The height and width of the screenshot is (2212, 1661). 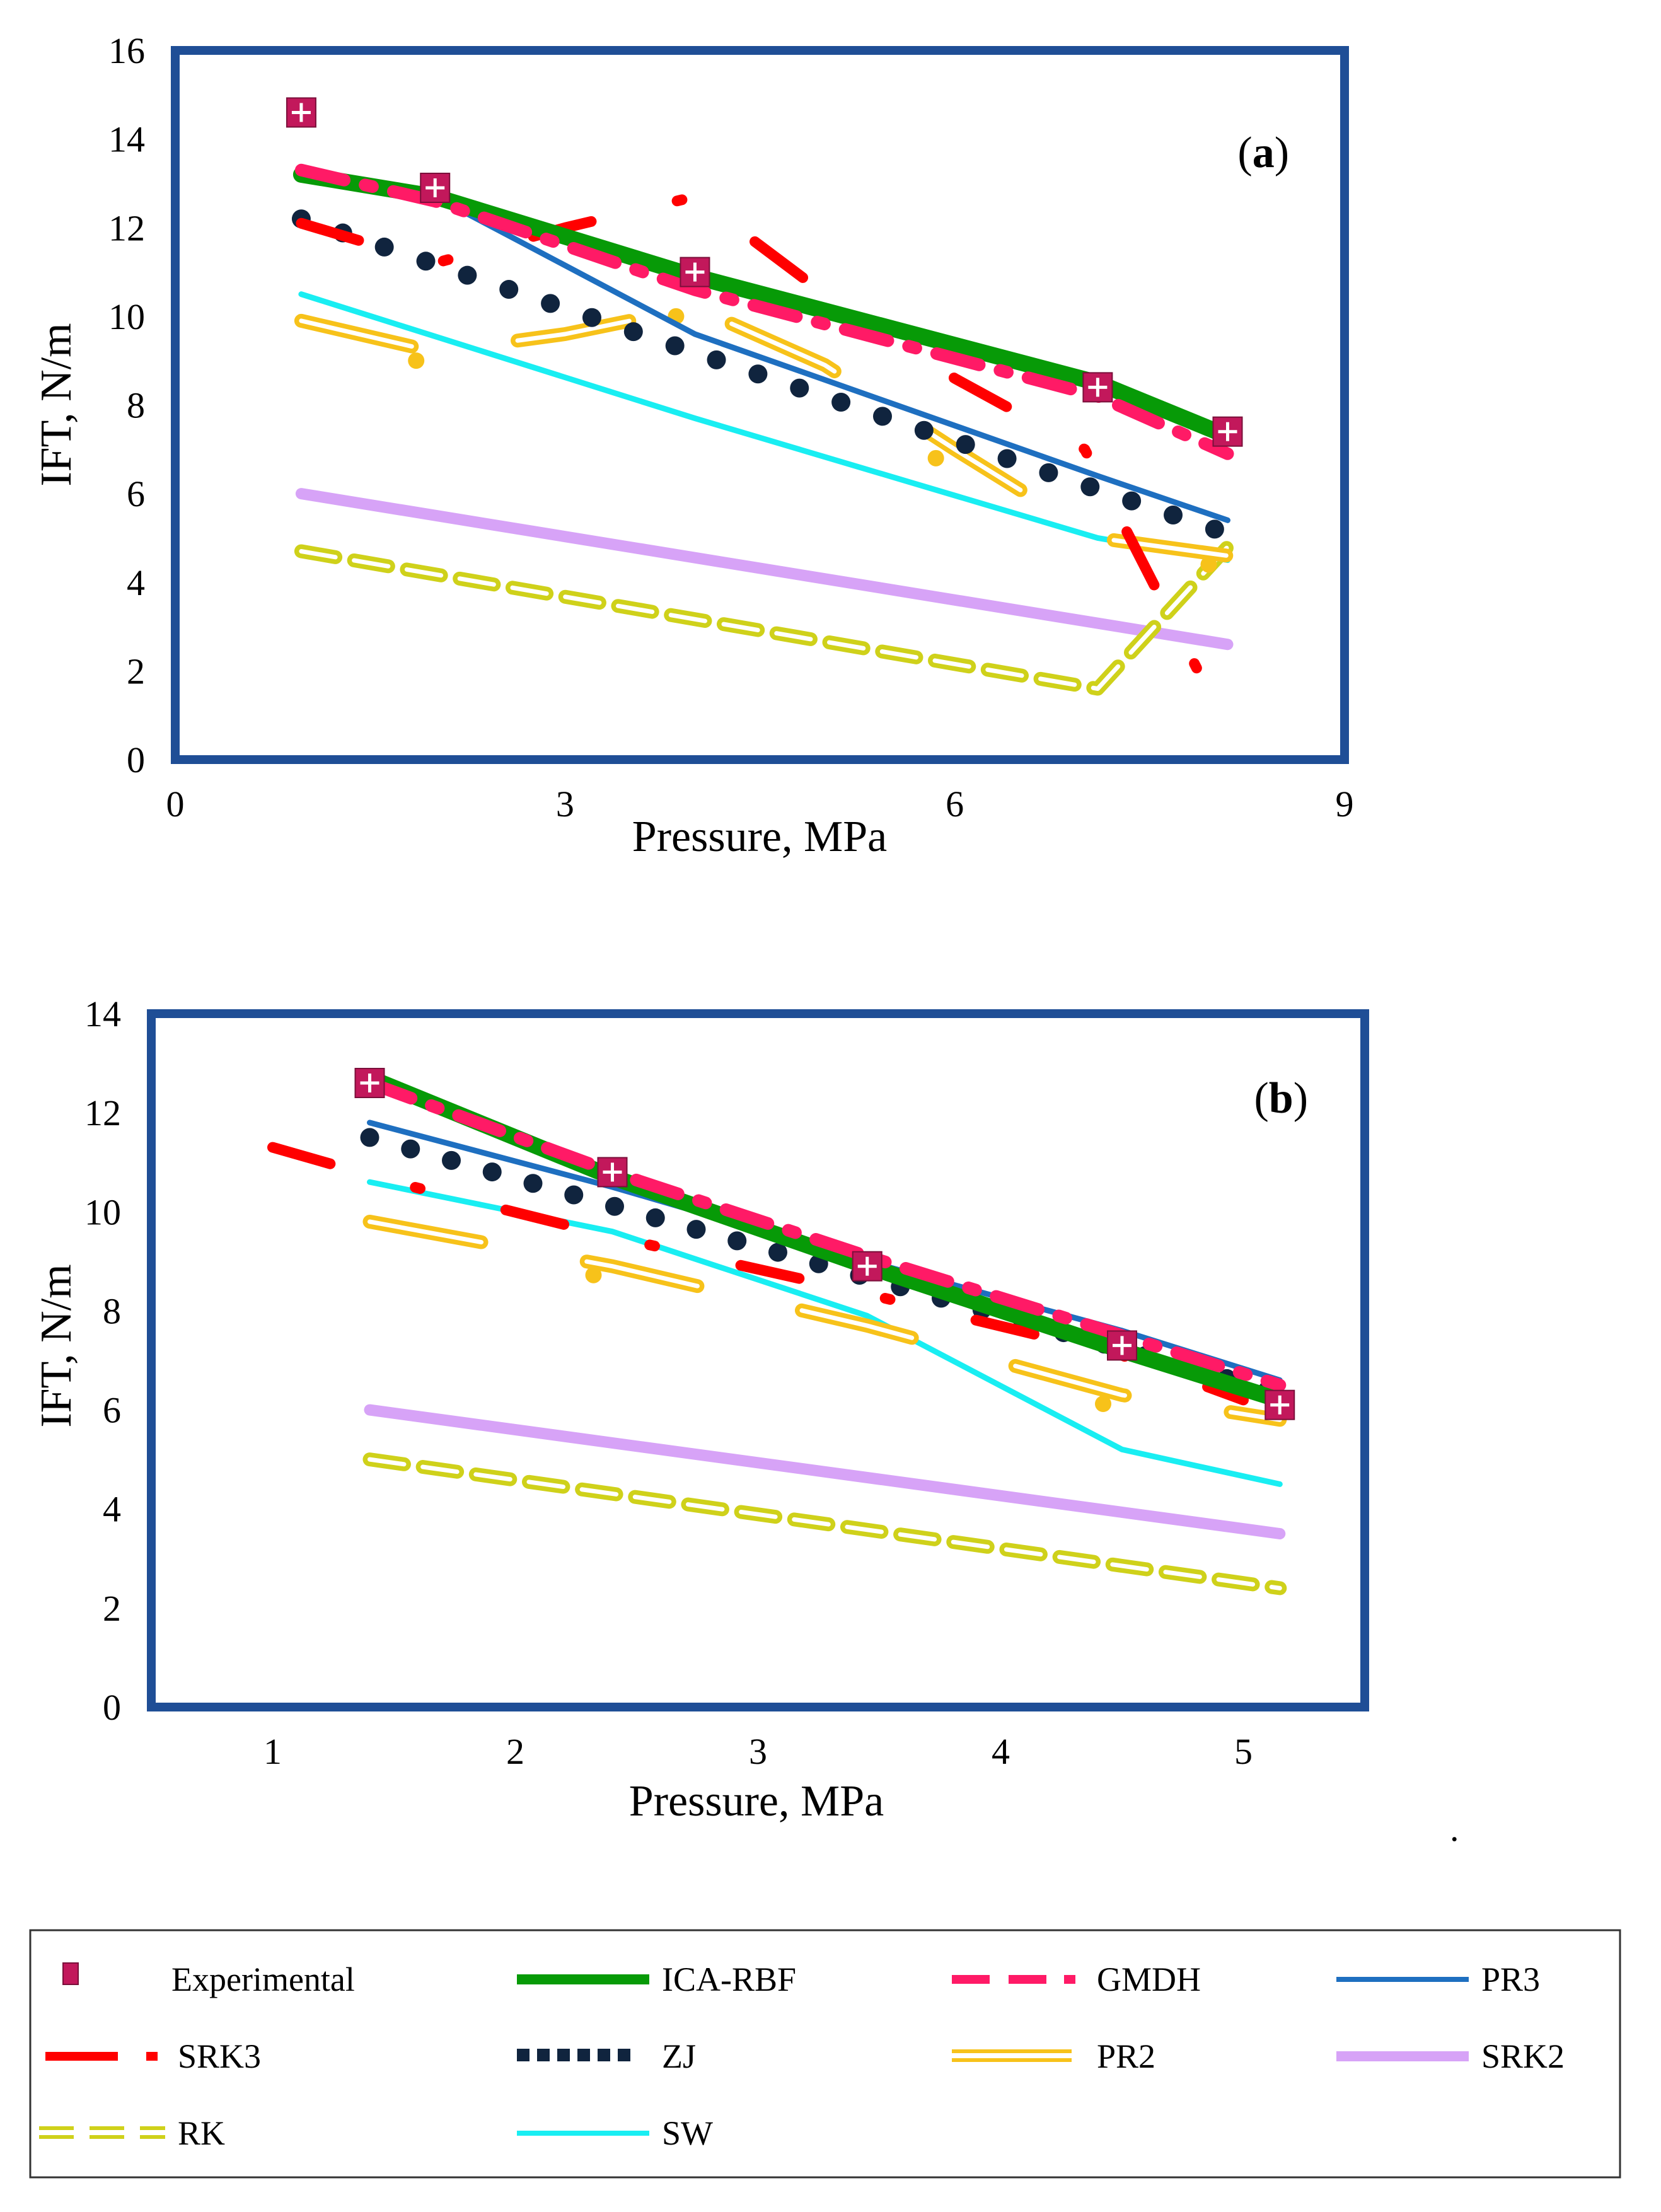 What do you see at coordinates (687, 2133) in the screenshot?
I see `legend-label-sw: SW` at bounding box center [687, 2133].